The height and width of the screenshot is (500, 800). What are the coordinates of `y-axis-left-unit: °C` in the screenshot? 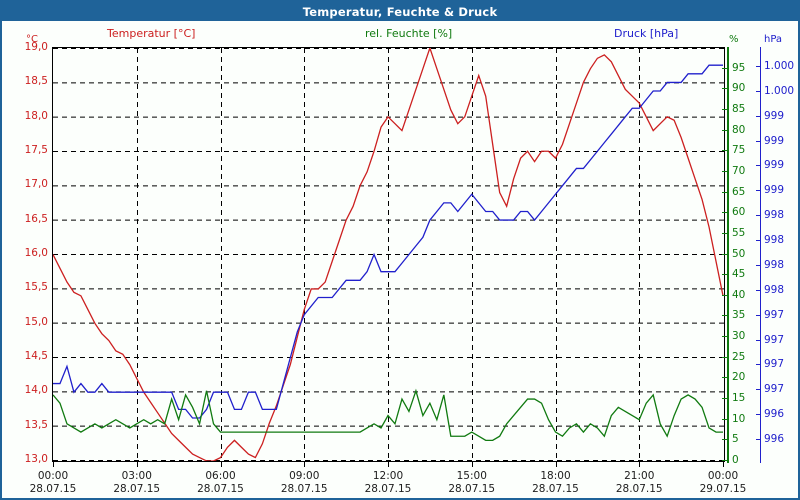 It's located at (32, 39).